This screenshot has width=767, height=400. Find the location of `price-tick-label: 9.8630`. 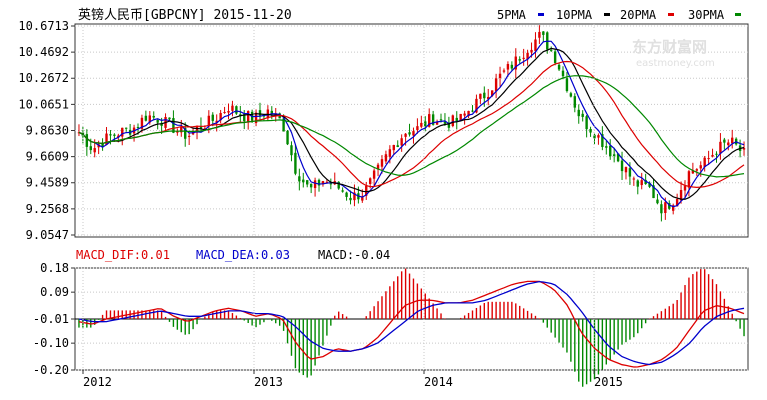

price-tick-label: 9.8630 is located at coordinates (47, 131).